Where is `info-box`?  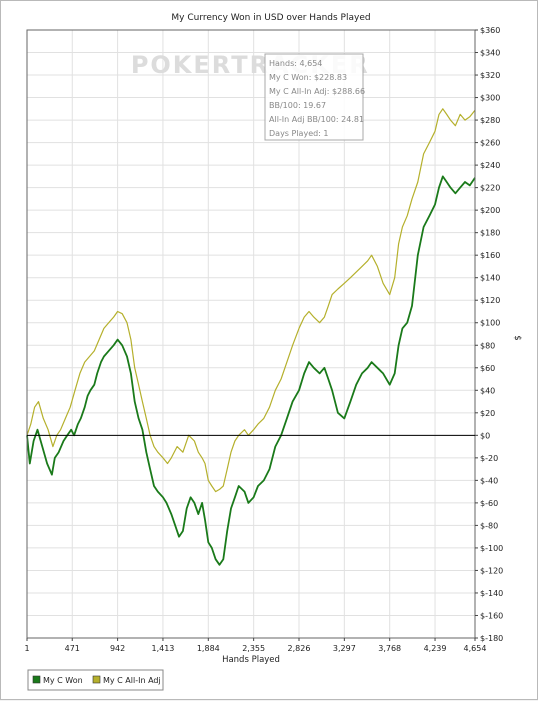
info-box is located at coordinates (314, 97).